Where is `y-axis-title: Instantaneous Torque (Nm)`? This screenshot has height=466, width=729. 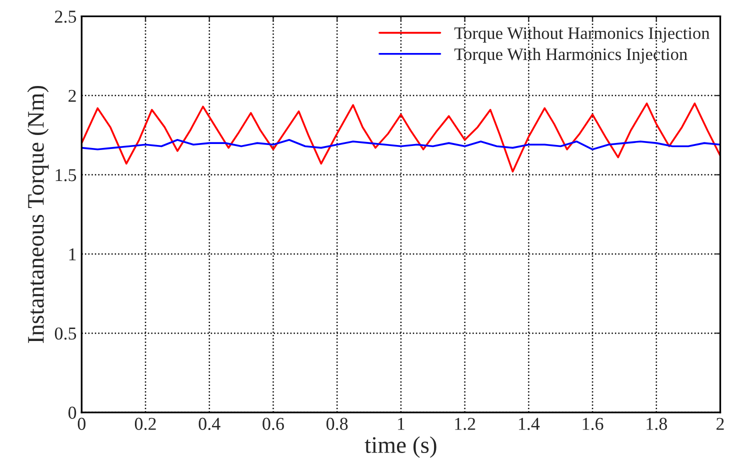 y-axis-title: Instantaneous Torque (Nm) is located at coordinates (38, 214).